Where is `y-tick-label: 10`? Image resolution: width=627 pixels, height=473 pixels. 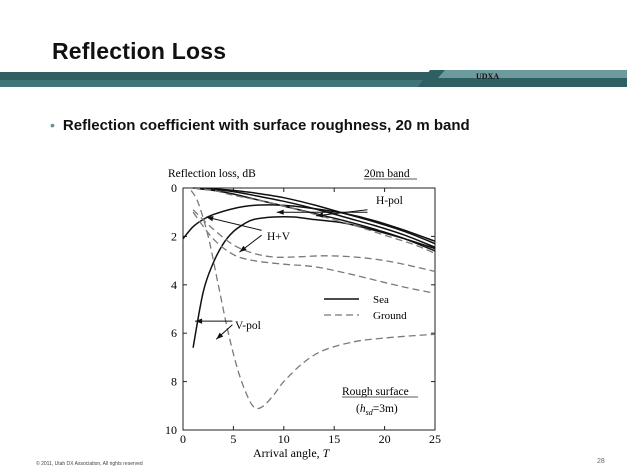 y-tick-label: 10 is located at coordinates (171, 430).